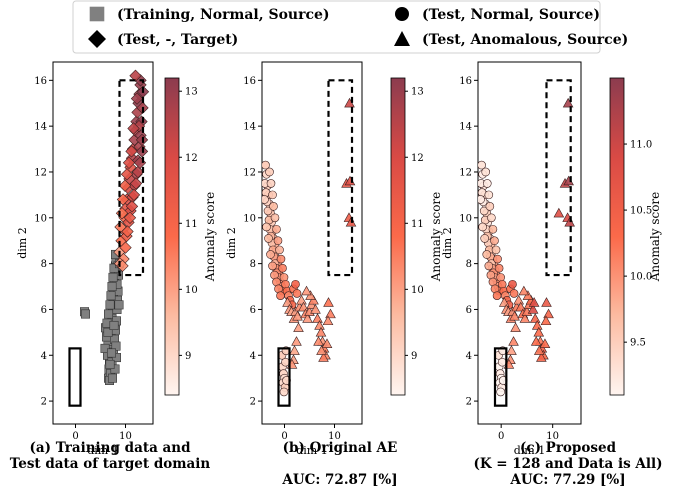  What do you see at coordinates (334, 436) in the screenshot?
I see `x-tick-label: 10` at bounding box center [334, 436].